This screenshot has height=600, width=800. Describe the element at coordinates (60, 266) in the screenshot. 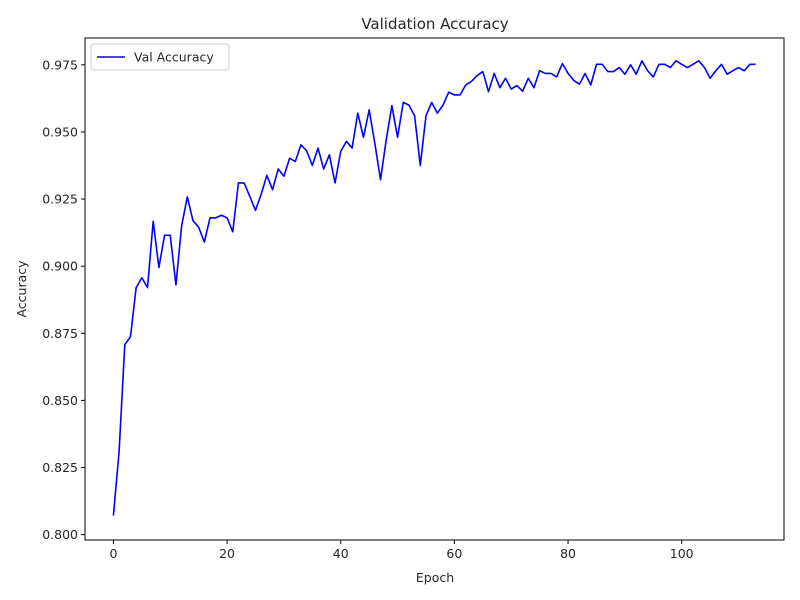

I see `y-tick-label: 0.900` at that location.